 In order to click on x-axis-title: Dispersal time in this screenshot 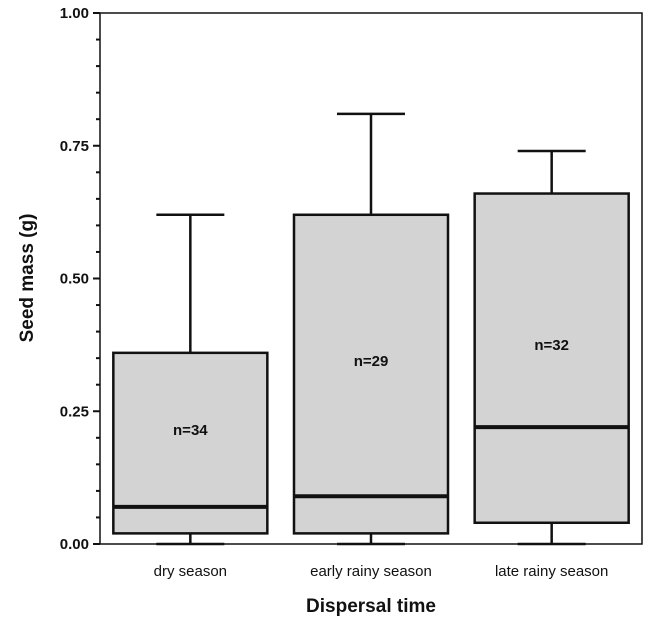, I will do `click(371, 606)`.